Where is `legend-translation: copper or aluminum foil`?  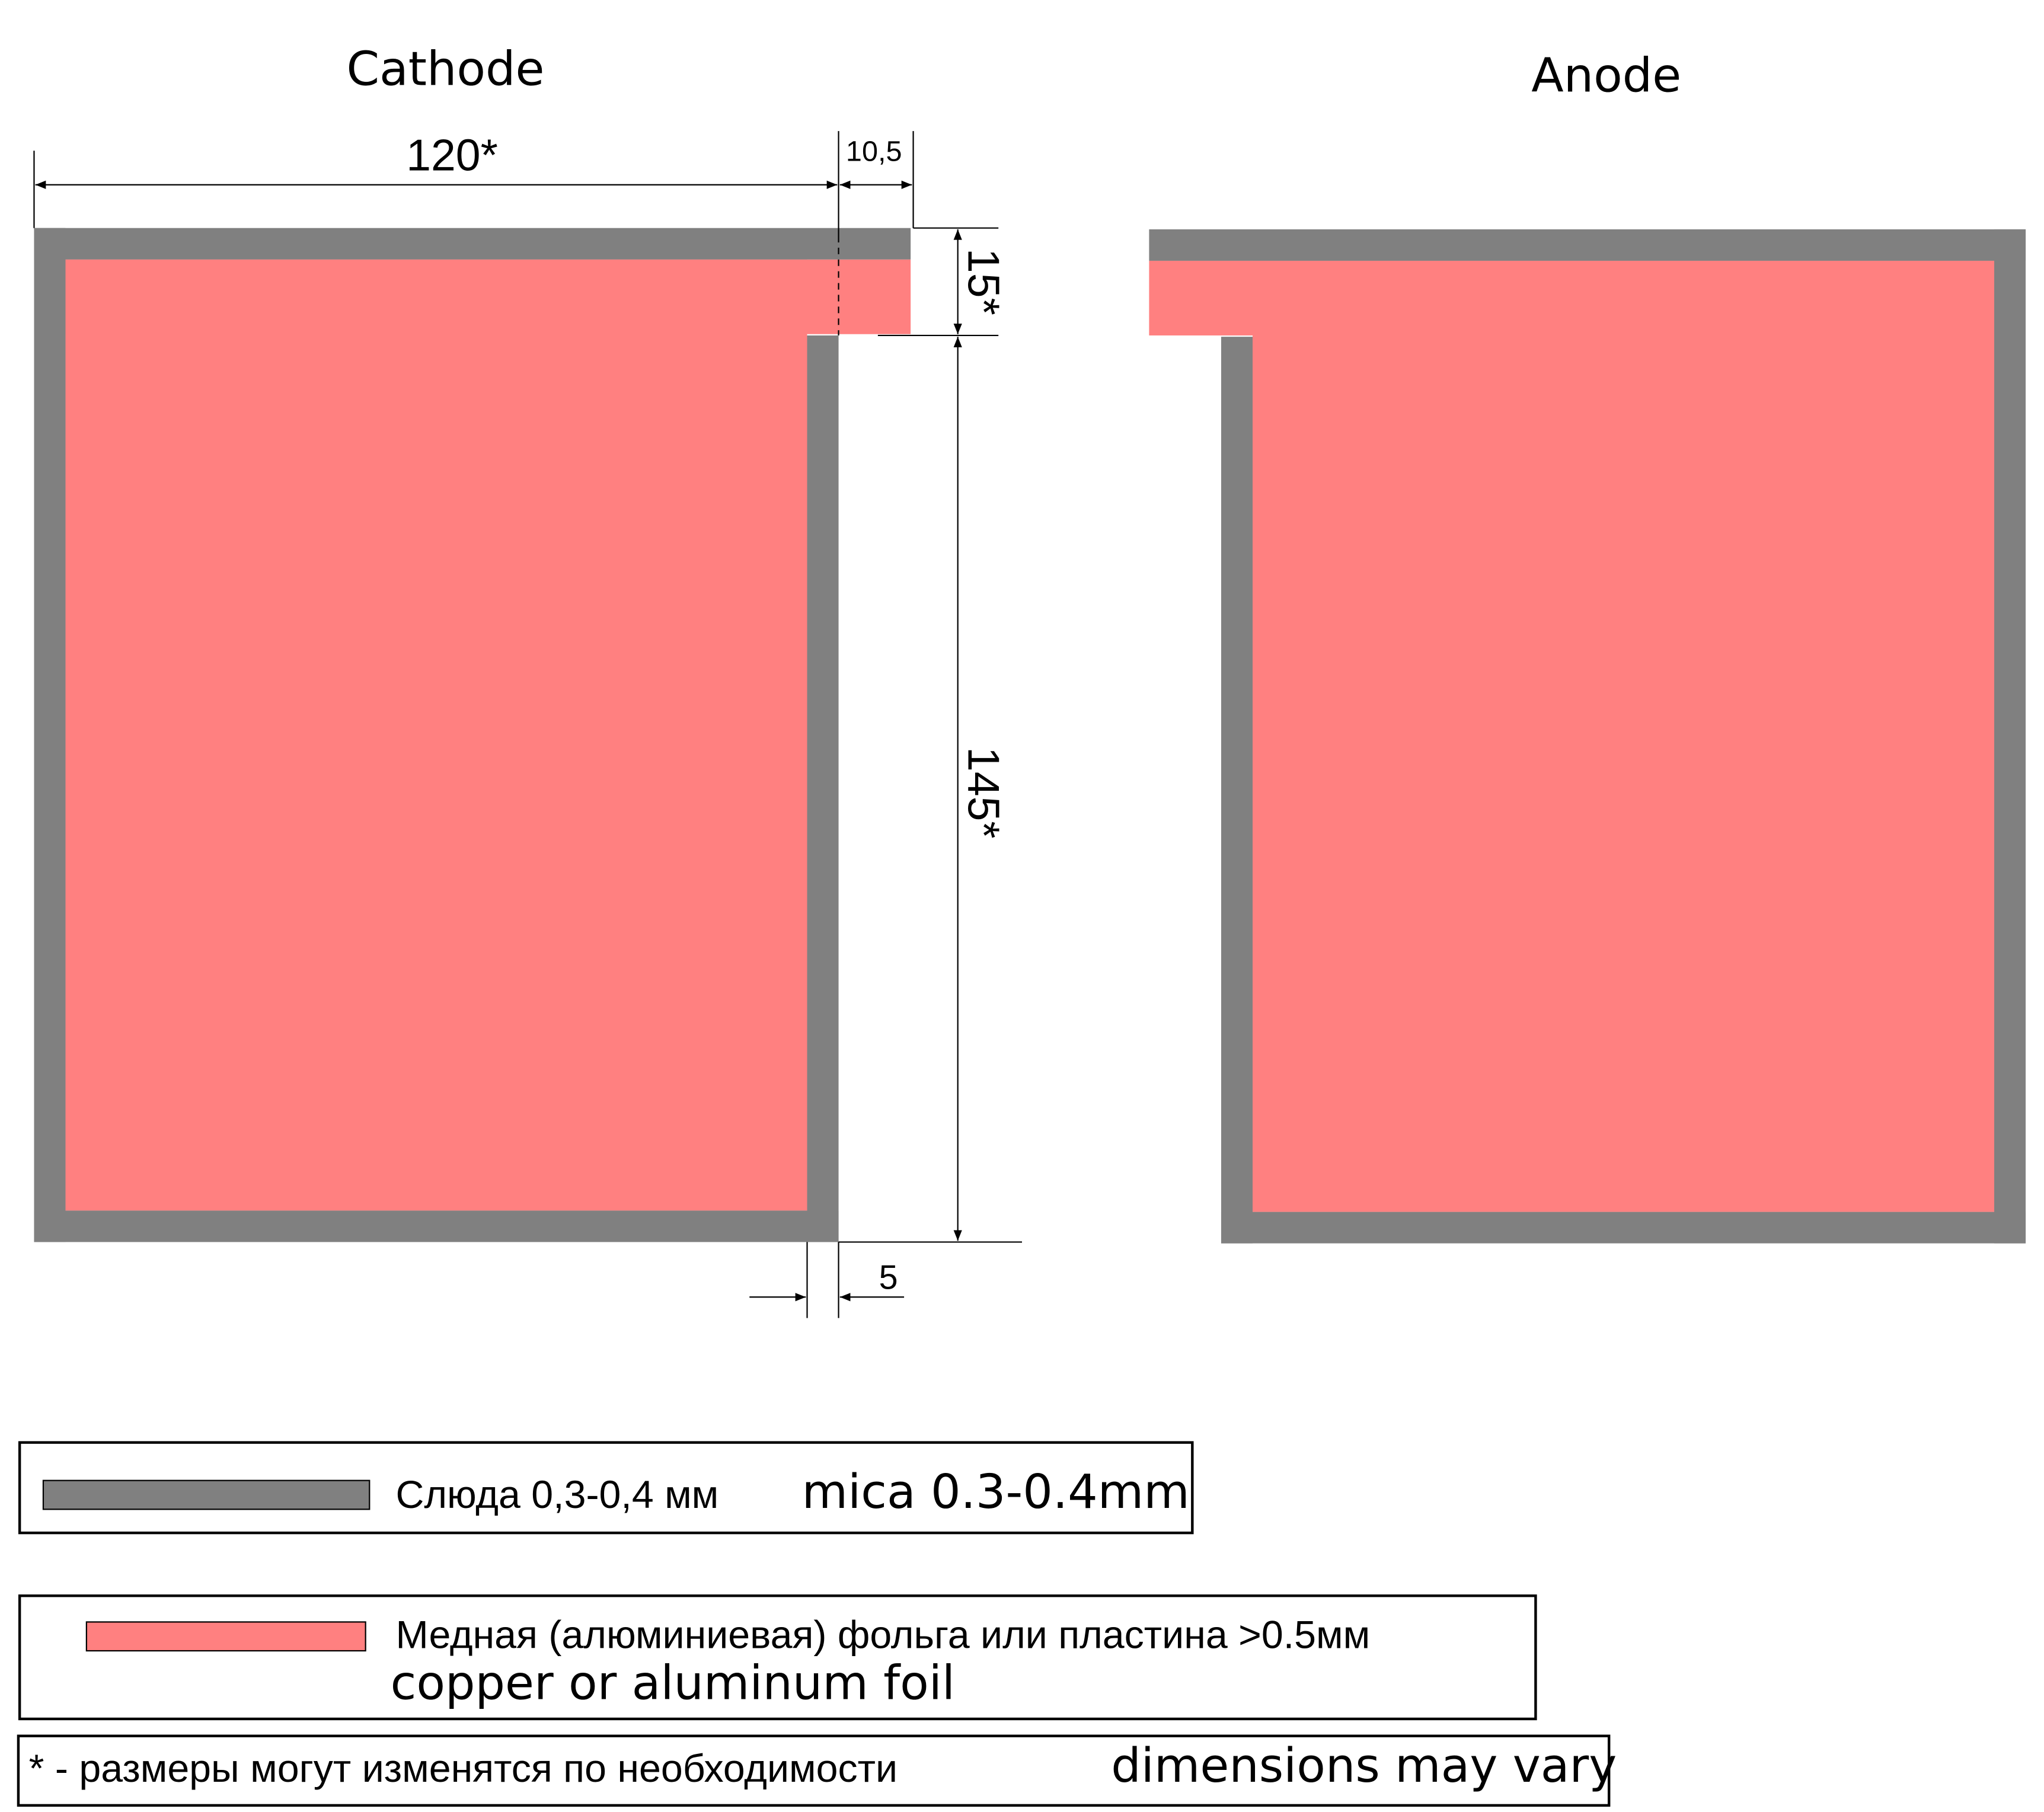 legend-translation: copper or aluminum foil is located at coordinates (673, 1683).